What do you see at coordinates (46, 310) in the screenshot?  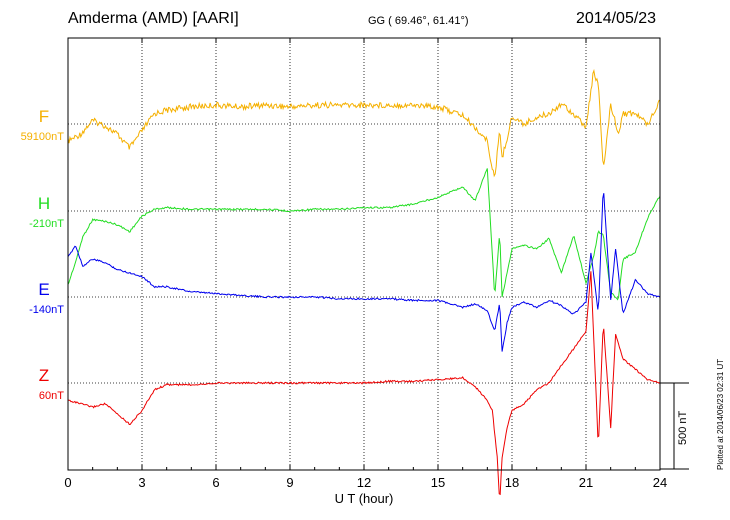 I see `series-e-baseline: -140nT` at bounding box center [46, 310].